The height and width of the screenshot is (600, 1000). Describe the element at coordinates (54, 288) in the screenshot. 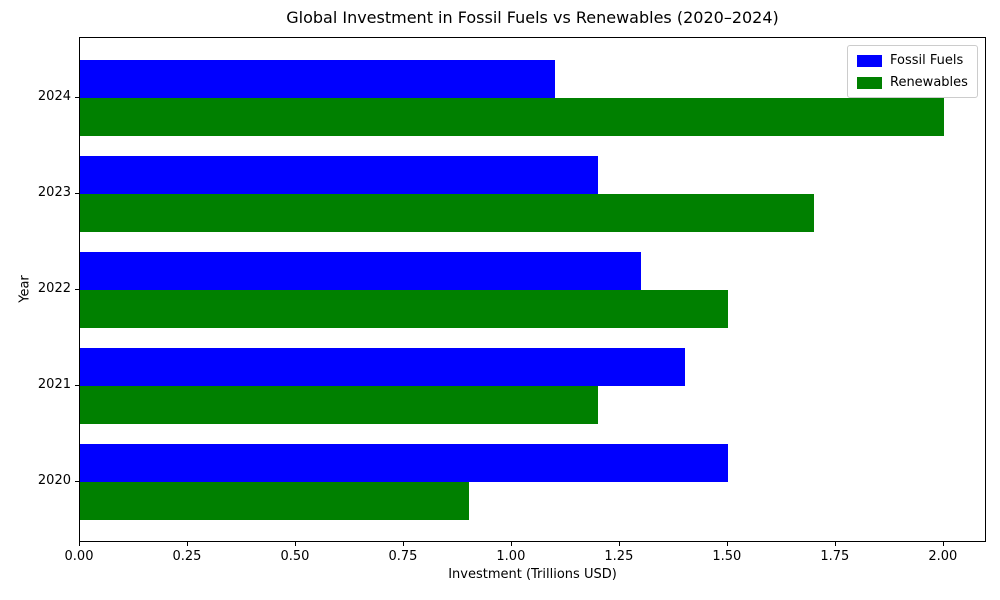

I see `y-tick-label-2022: 2022` at that location.